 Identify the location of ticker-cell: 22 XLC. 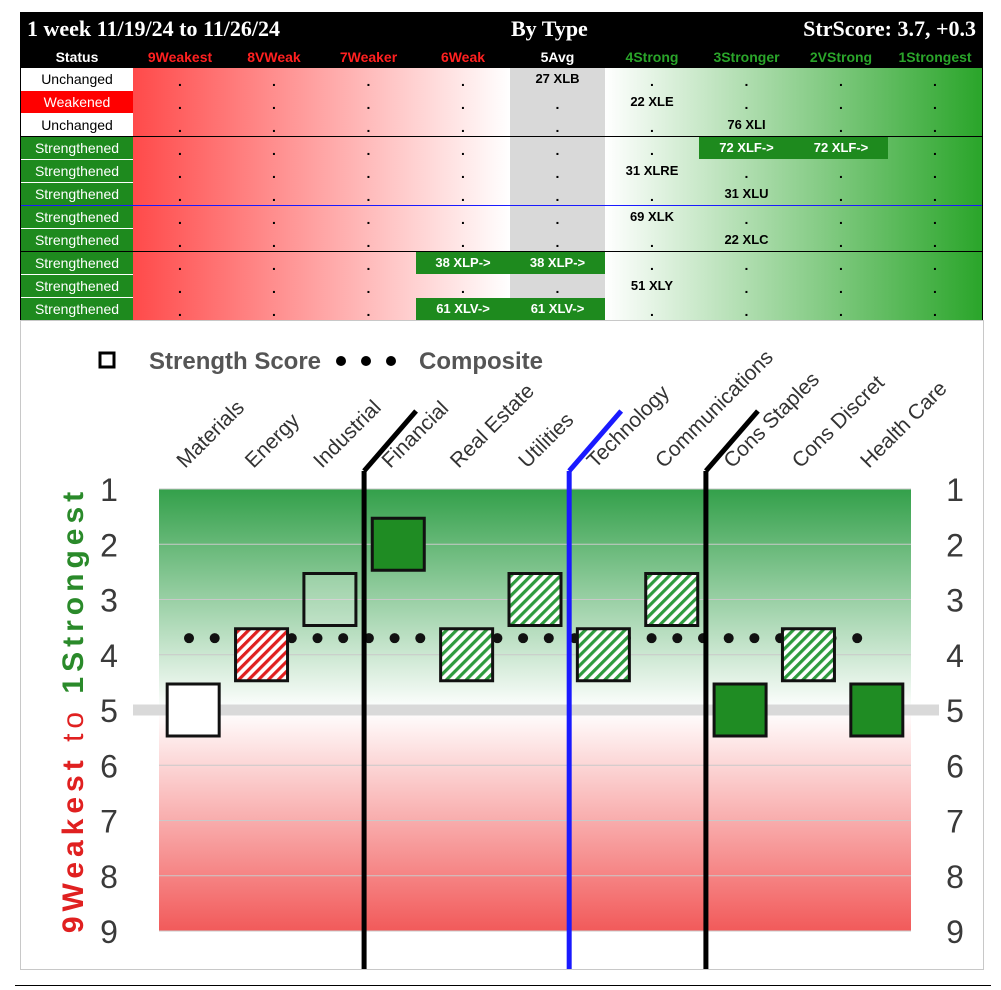
(746, 239).